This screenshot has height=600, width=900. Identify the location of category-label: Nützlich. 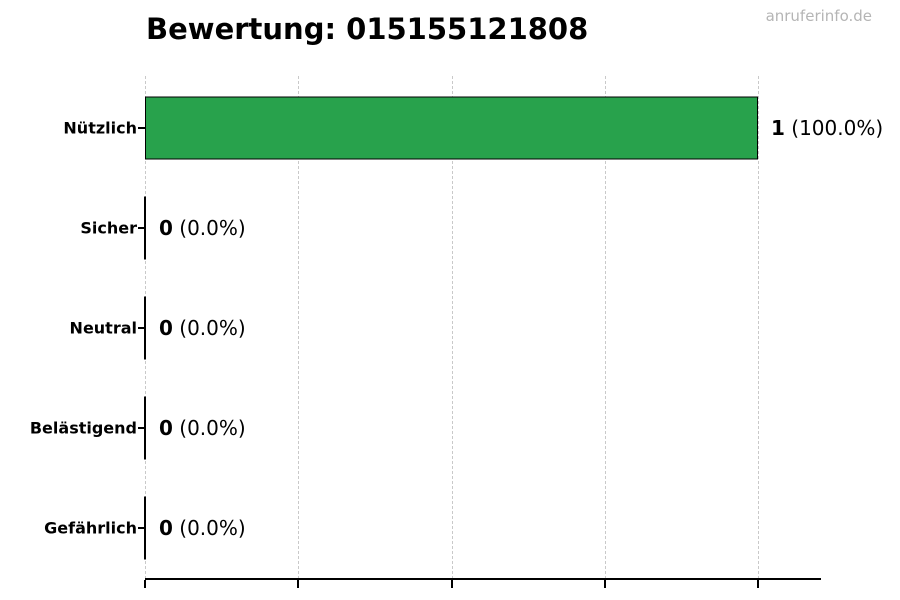
(100, 127).